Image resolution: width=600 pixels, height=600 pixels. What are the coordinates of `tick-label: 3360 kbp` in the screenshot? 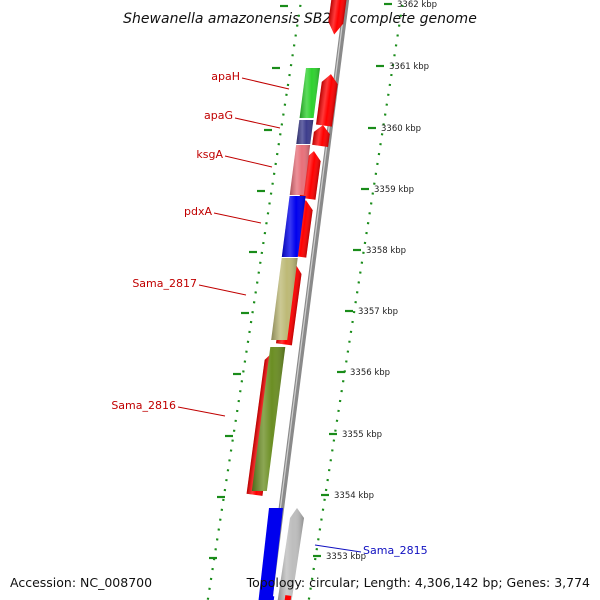 It's located at (401, 129).